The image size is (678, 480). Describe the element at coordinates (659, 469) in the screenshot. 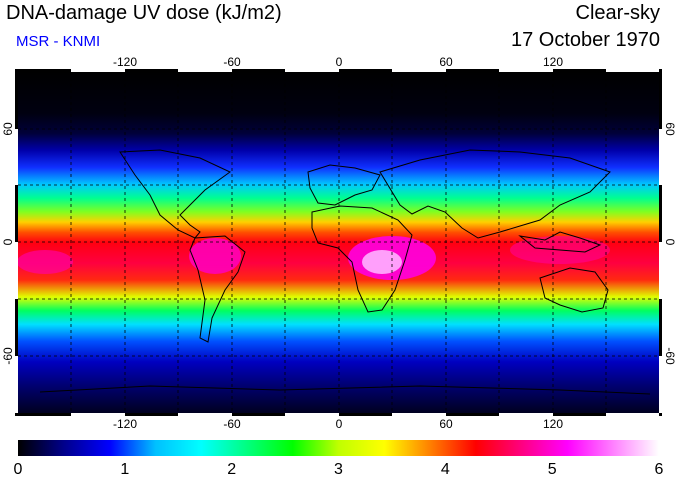

I see `colorbar-tick-label: 6` at that location.